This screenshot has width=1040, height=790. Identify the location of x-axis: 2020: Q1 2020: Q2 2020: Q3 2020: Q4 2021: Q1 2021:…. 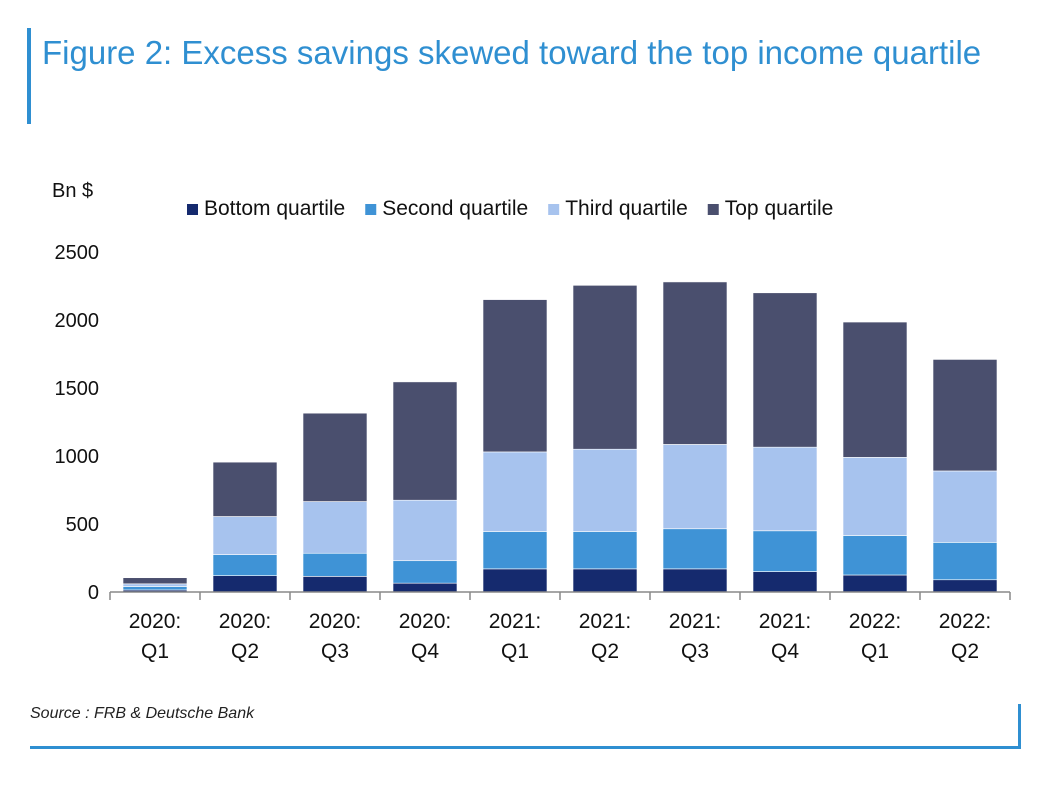
(560, 627).